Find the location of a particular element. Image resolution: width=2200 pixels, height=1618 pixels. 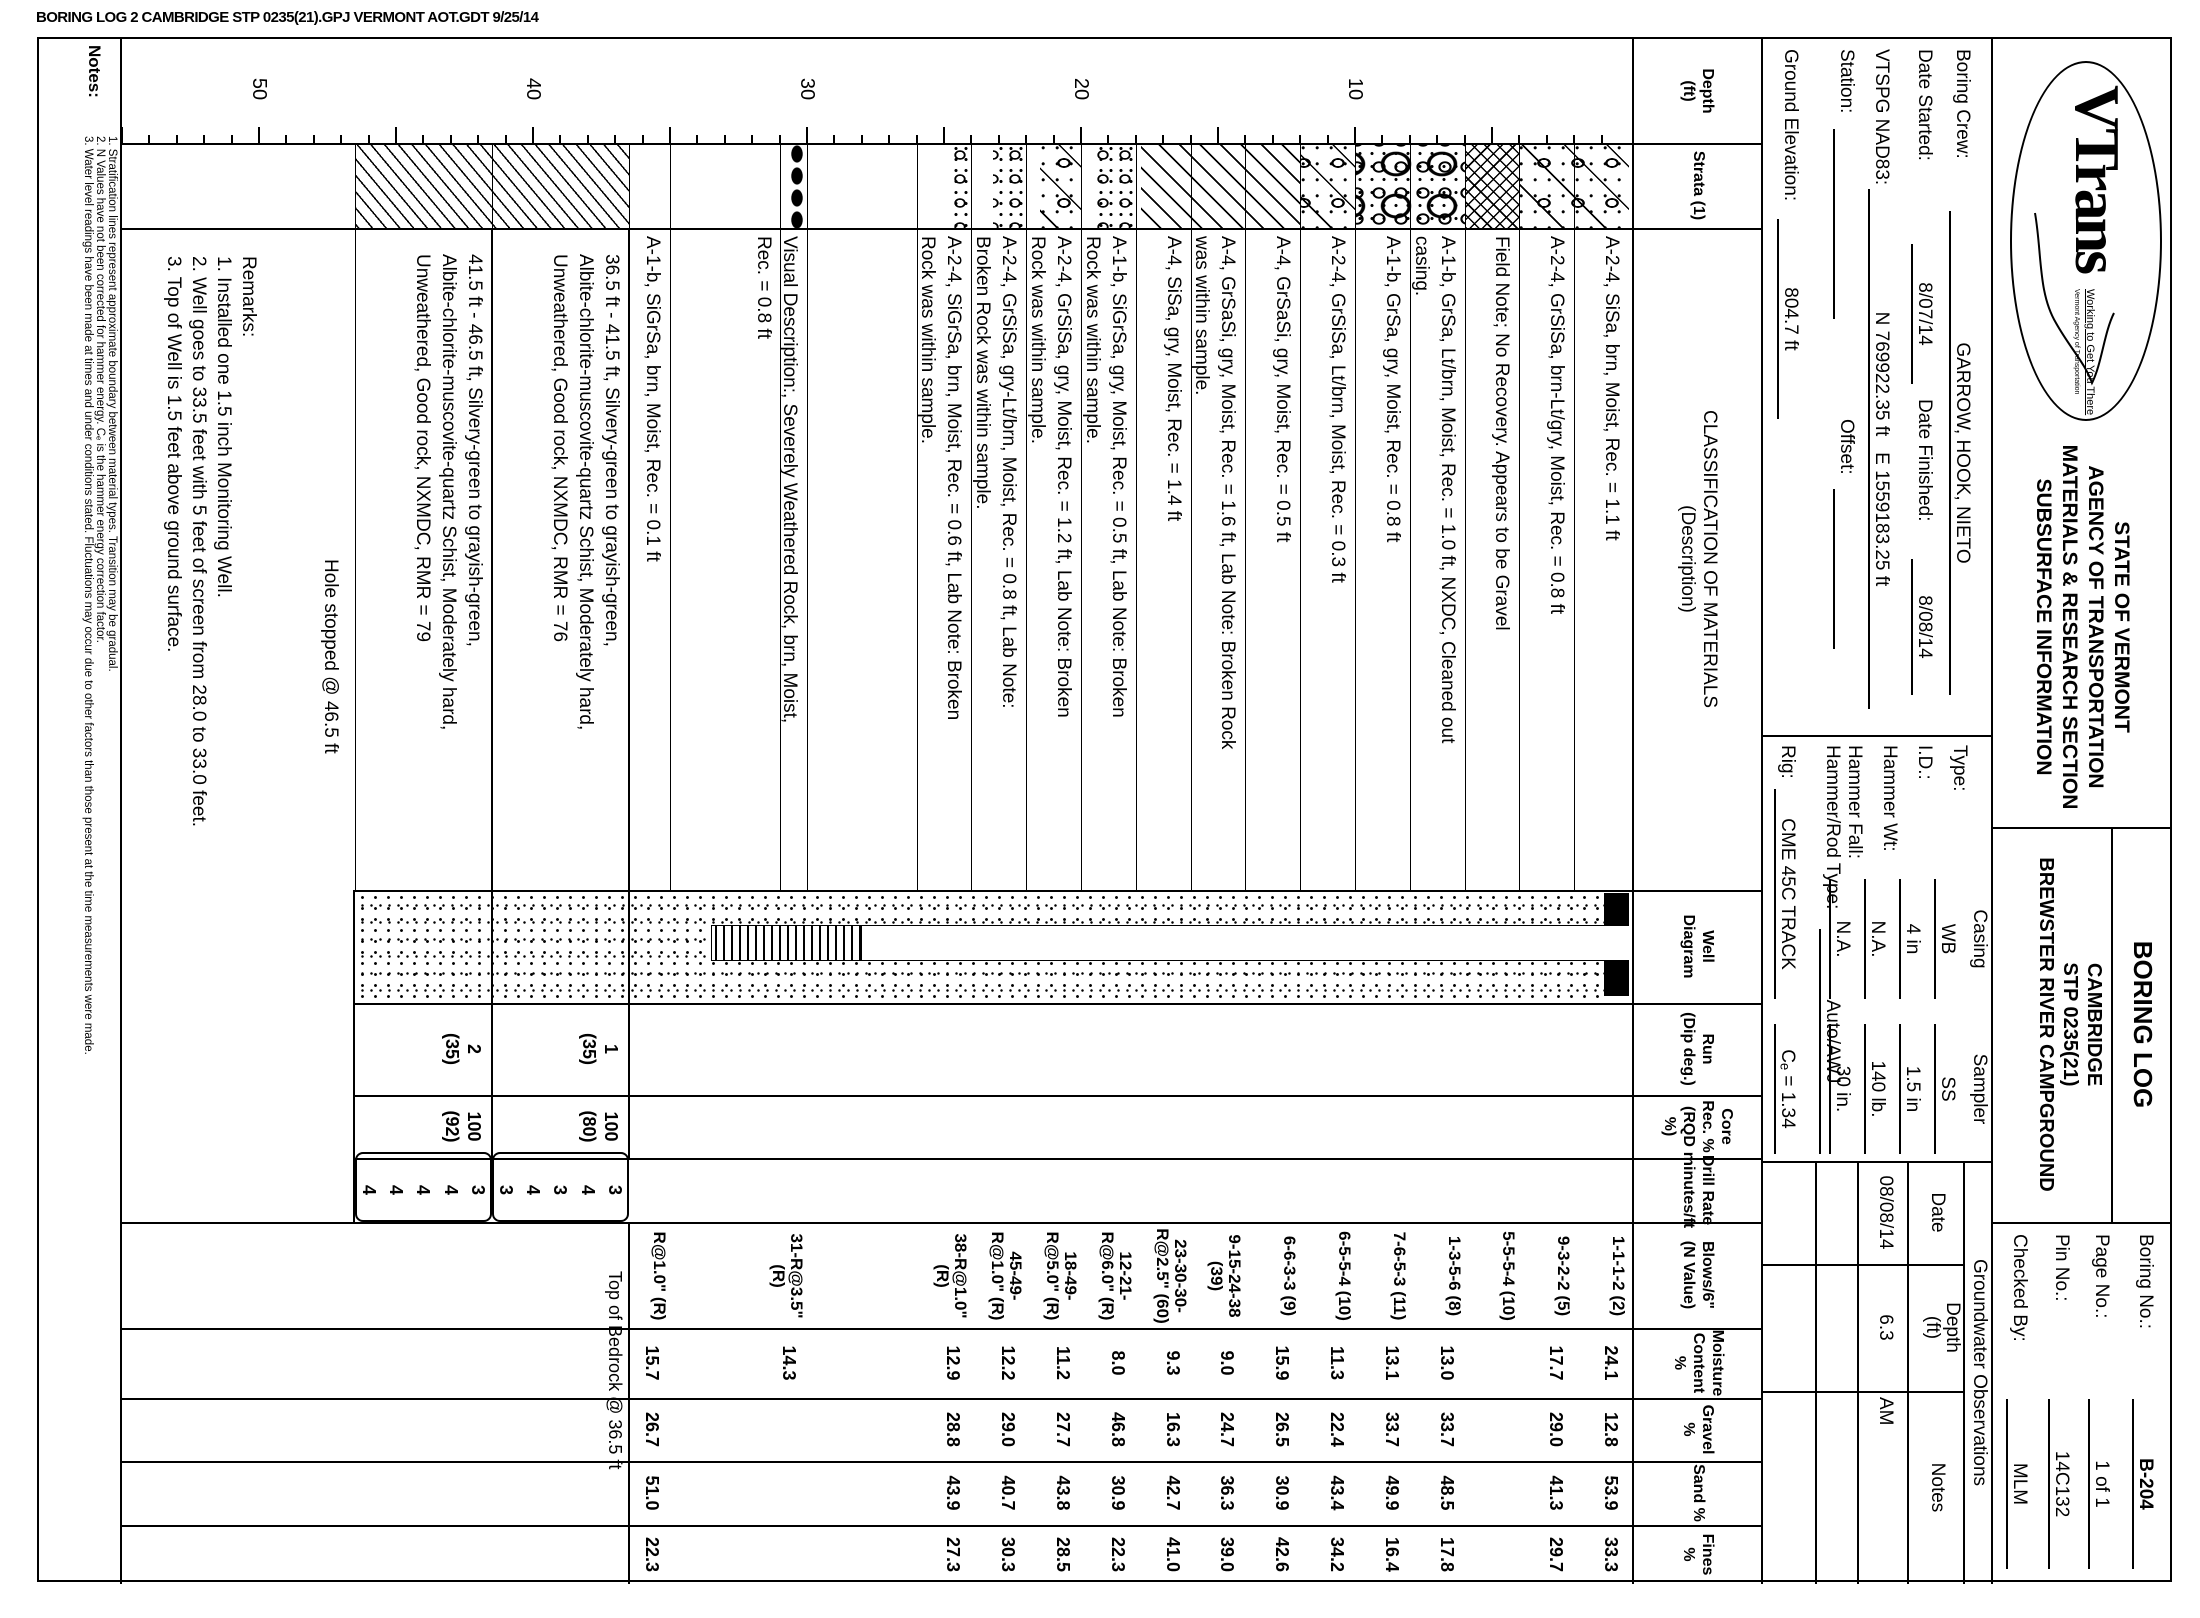

hole-stopped-note: Hole stopped @ 46.5 ft is located at coordinates (331, 656).